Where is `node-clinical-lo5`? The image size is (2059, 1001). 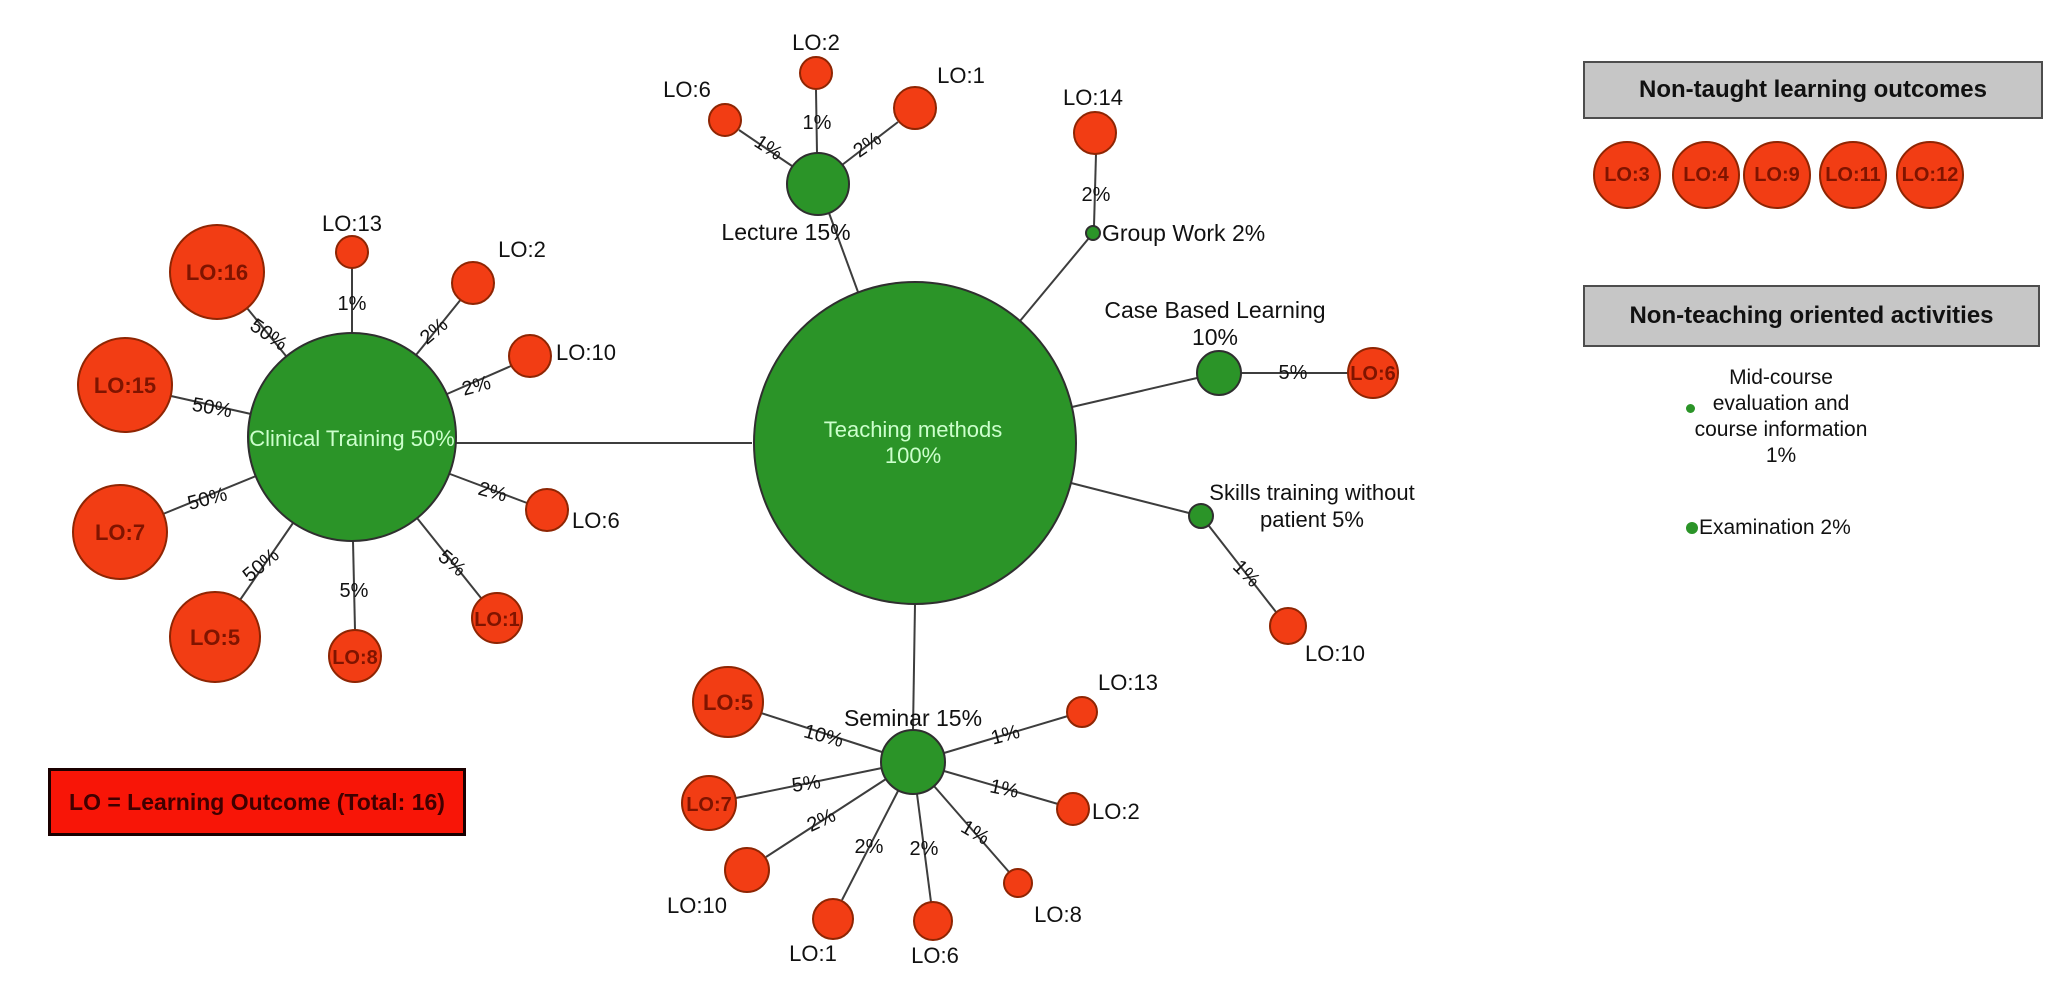
node-clinical-lo5 is located at coordinates (215, 637).